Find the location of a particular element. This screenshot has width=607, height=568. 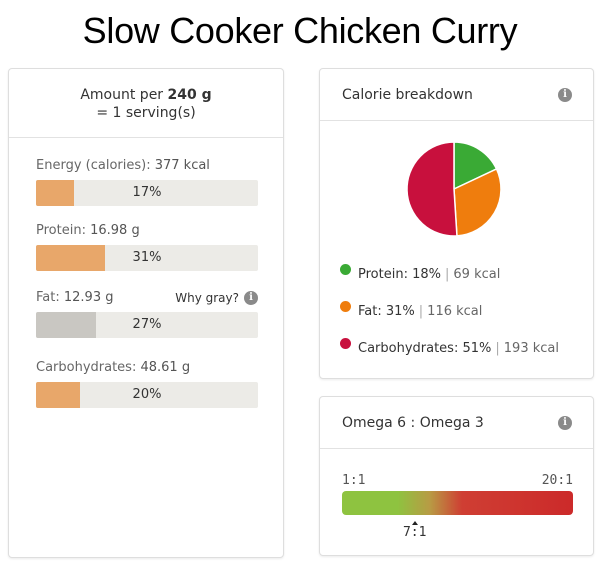

daily-value-bar: 27% is located at coordinates (147, 325).